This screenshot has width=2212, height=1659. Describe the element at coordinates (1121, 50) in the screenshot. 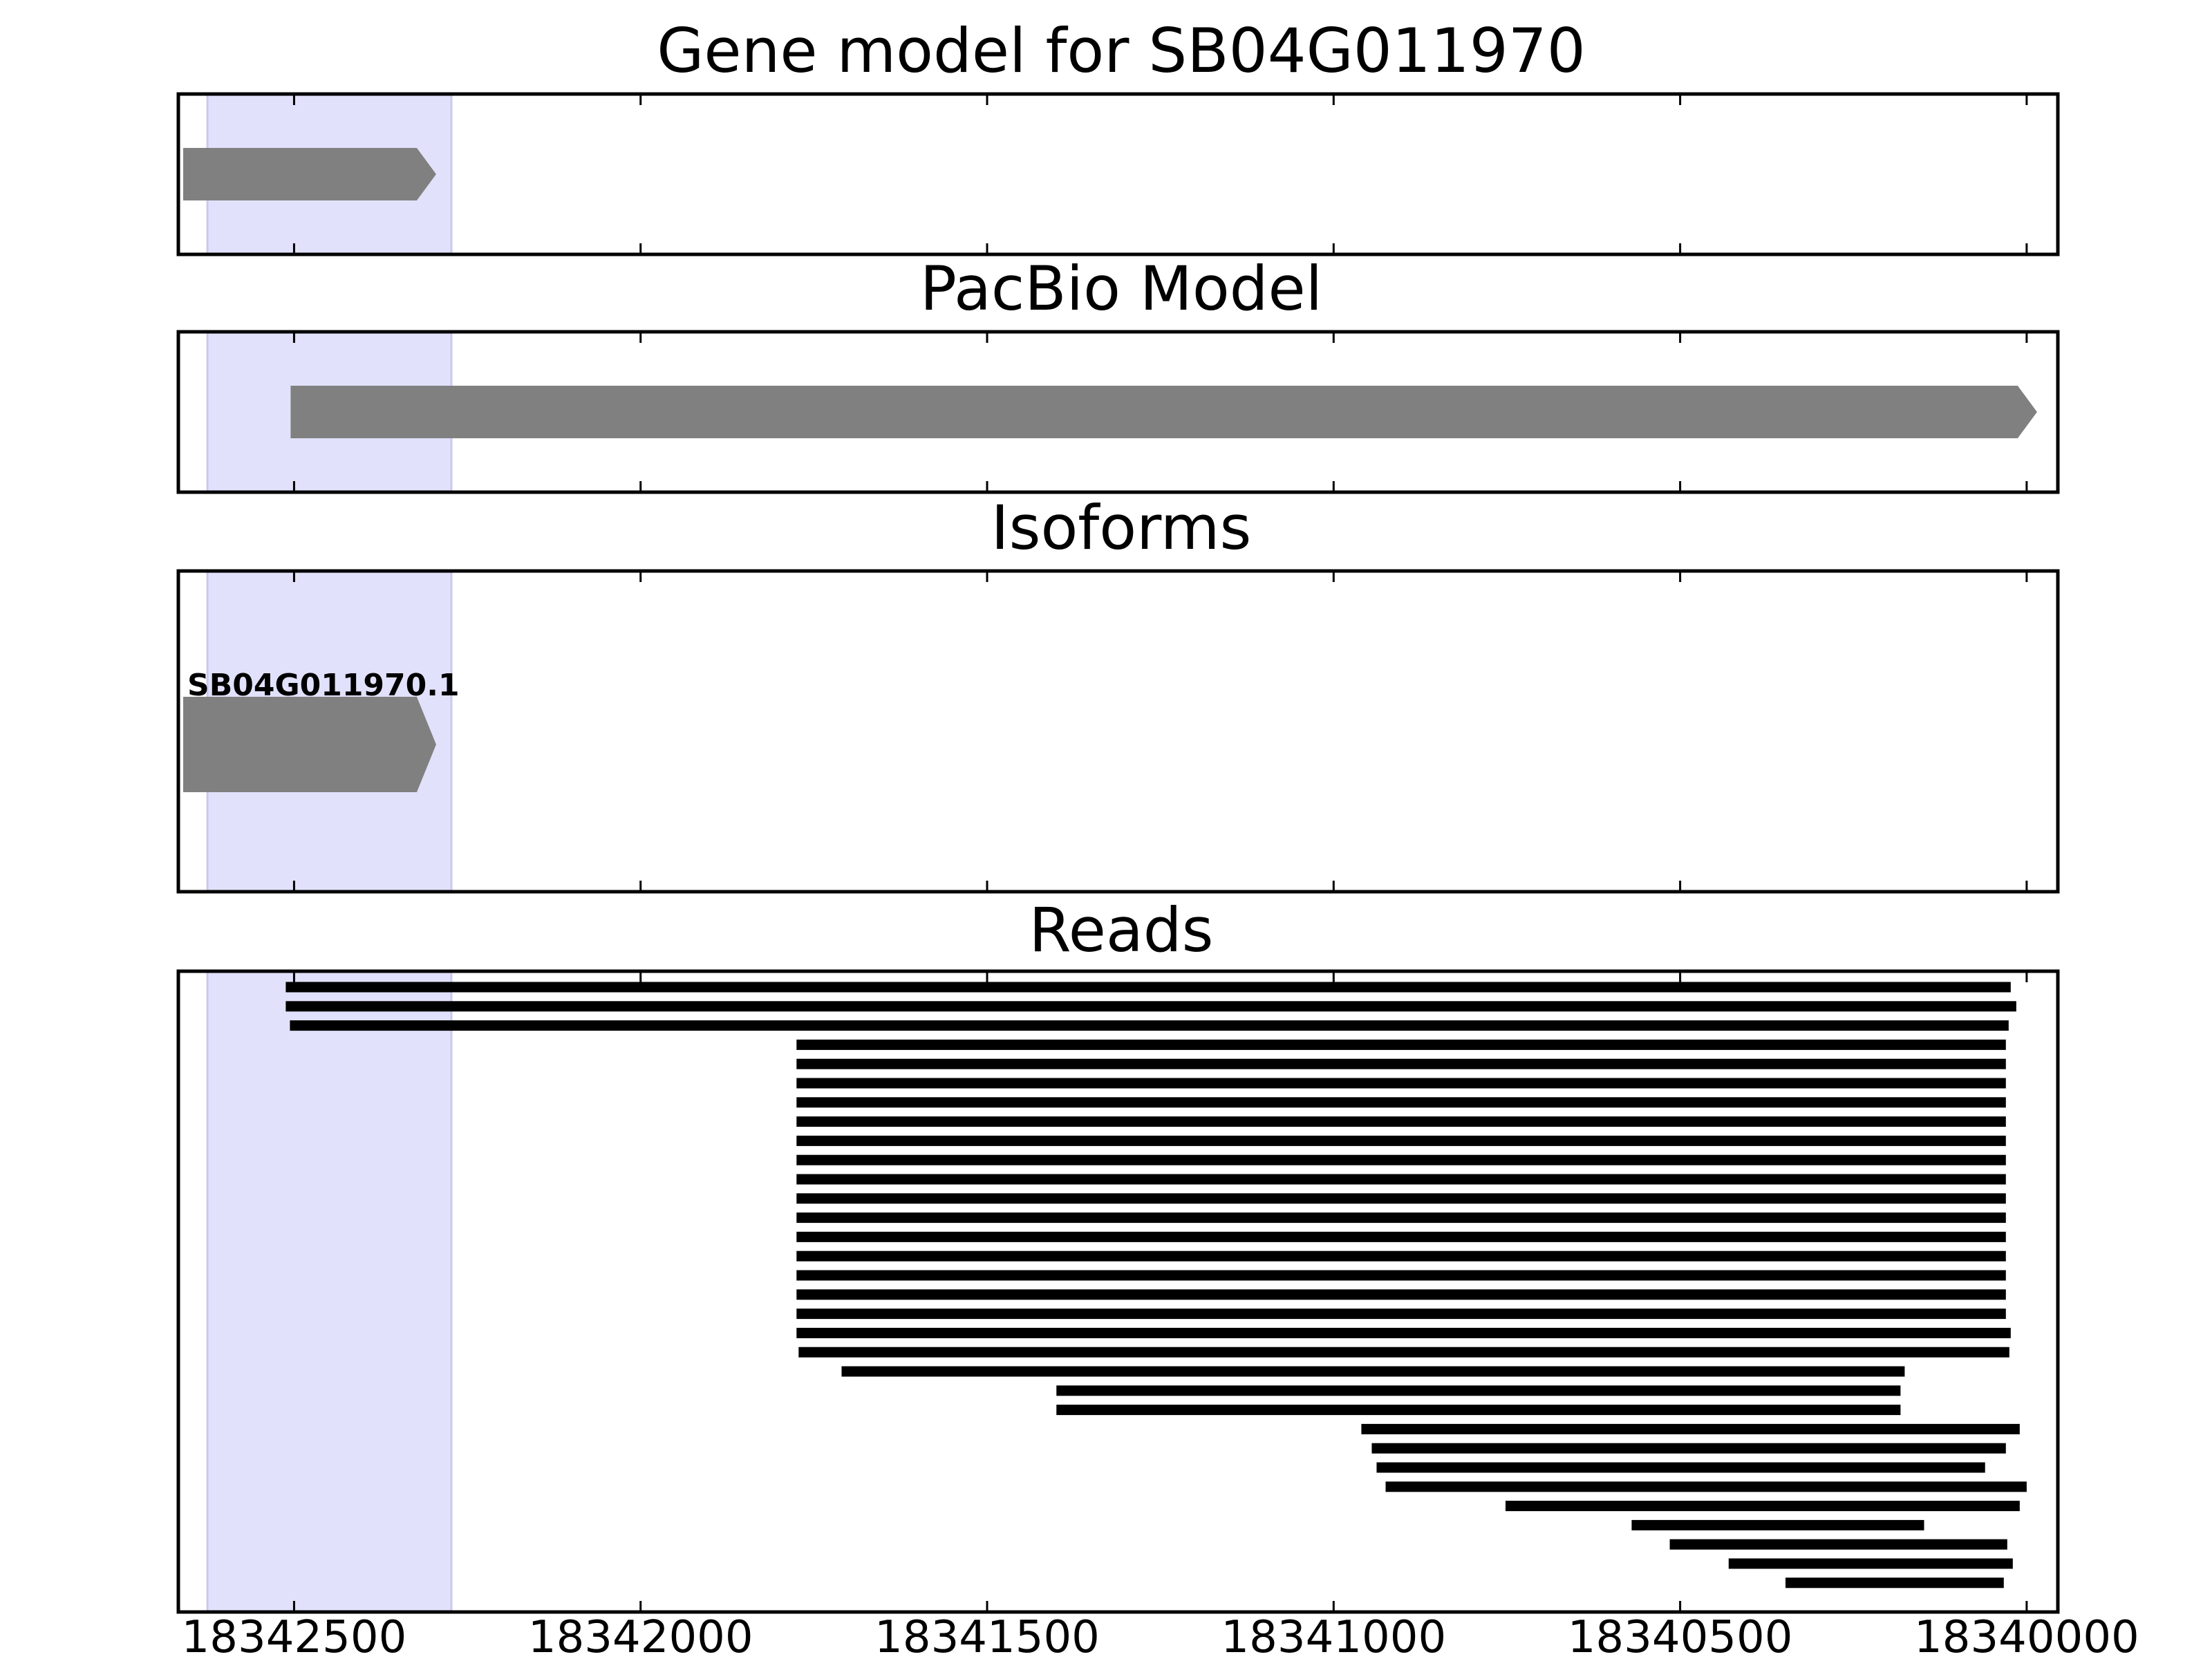

I see `gene-model-title: Gene model for SB04G011970` at that location.